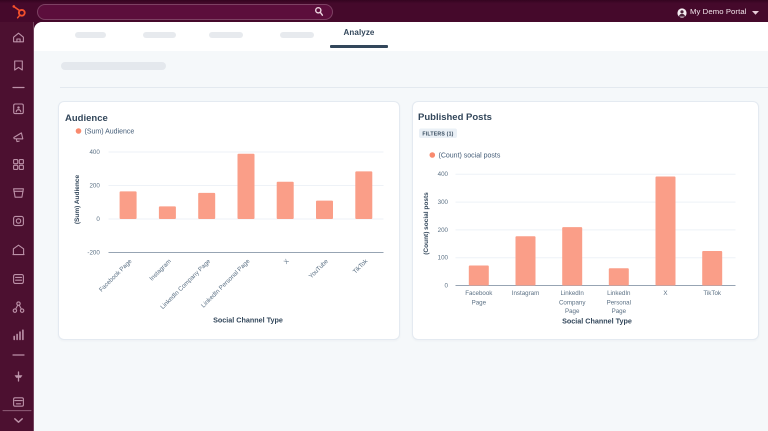 This screenshot has height=431, width=768. What do you see at coordinates (437, 134) in the screenshot?
I see `svg-text: FILTERS (1)` at bounding box center [437, 134].